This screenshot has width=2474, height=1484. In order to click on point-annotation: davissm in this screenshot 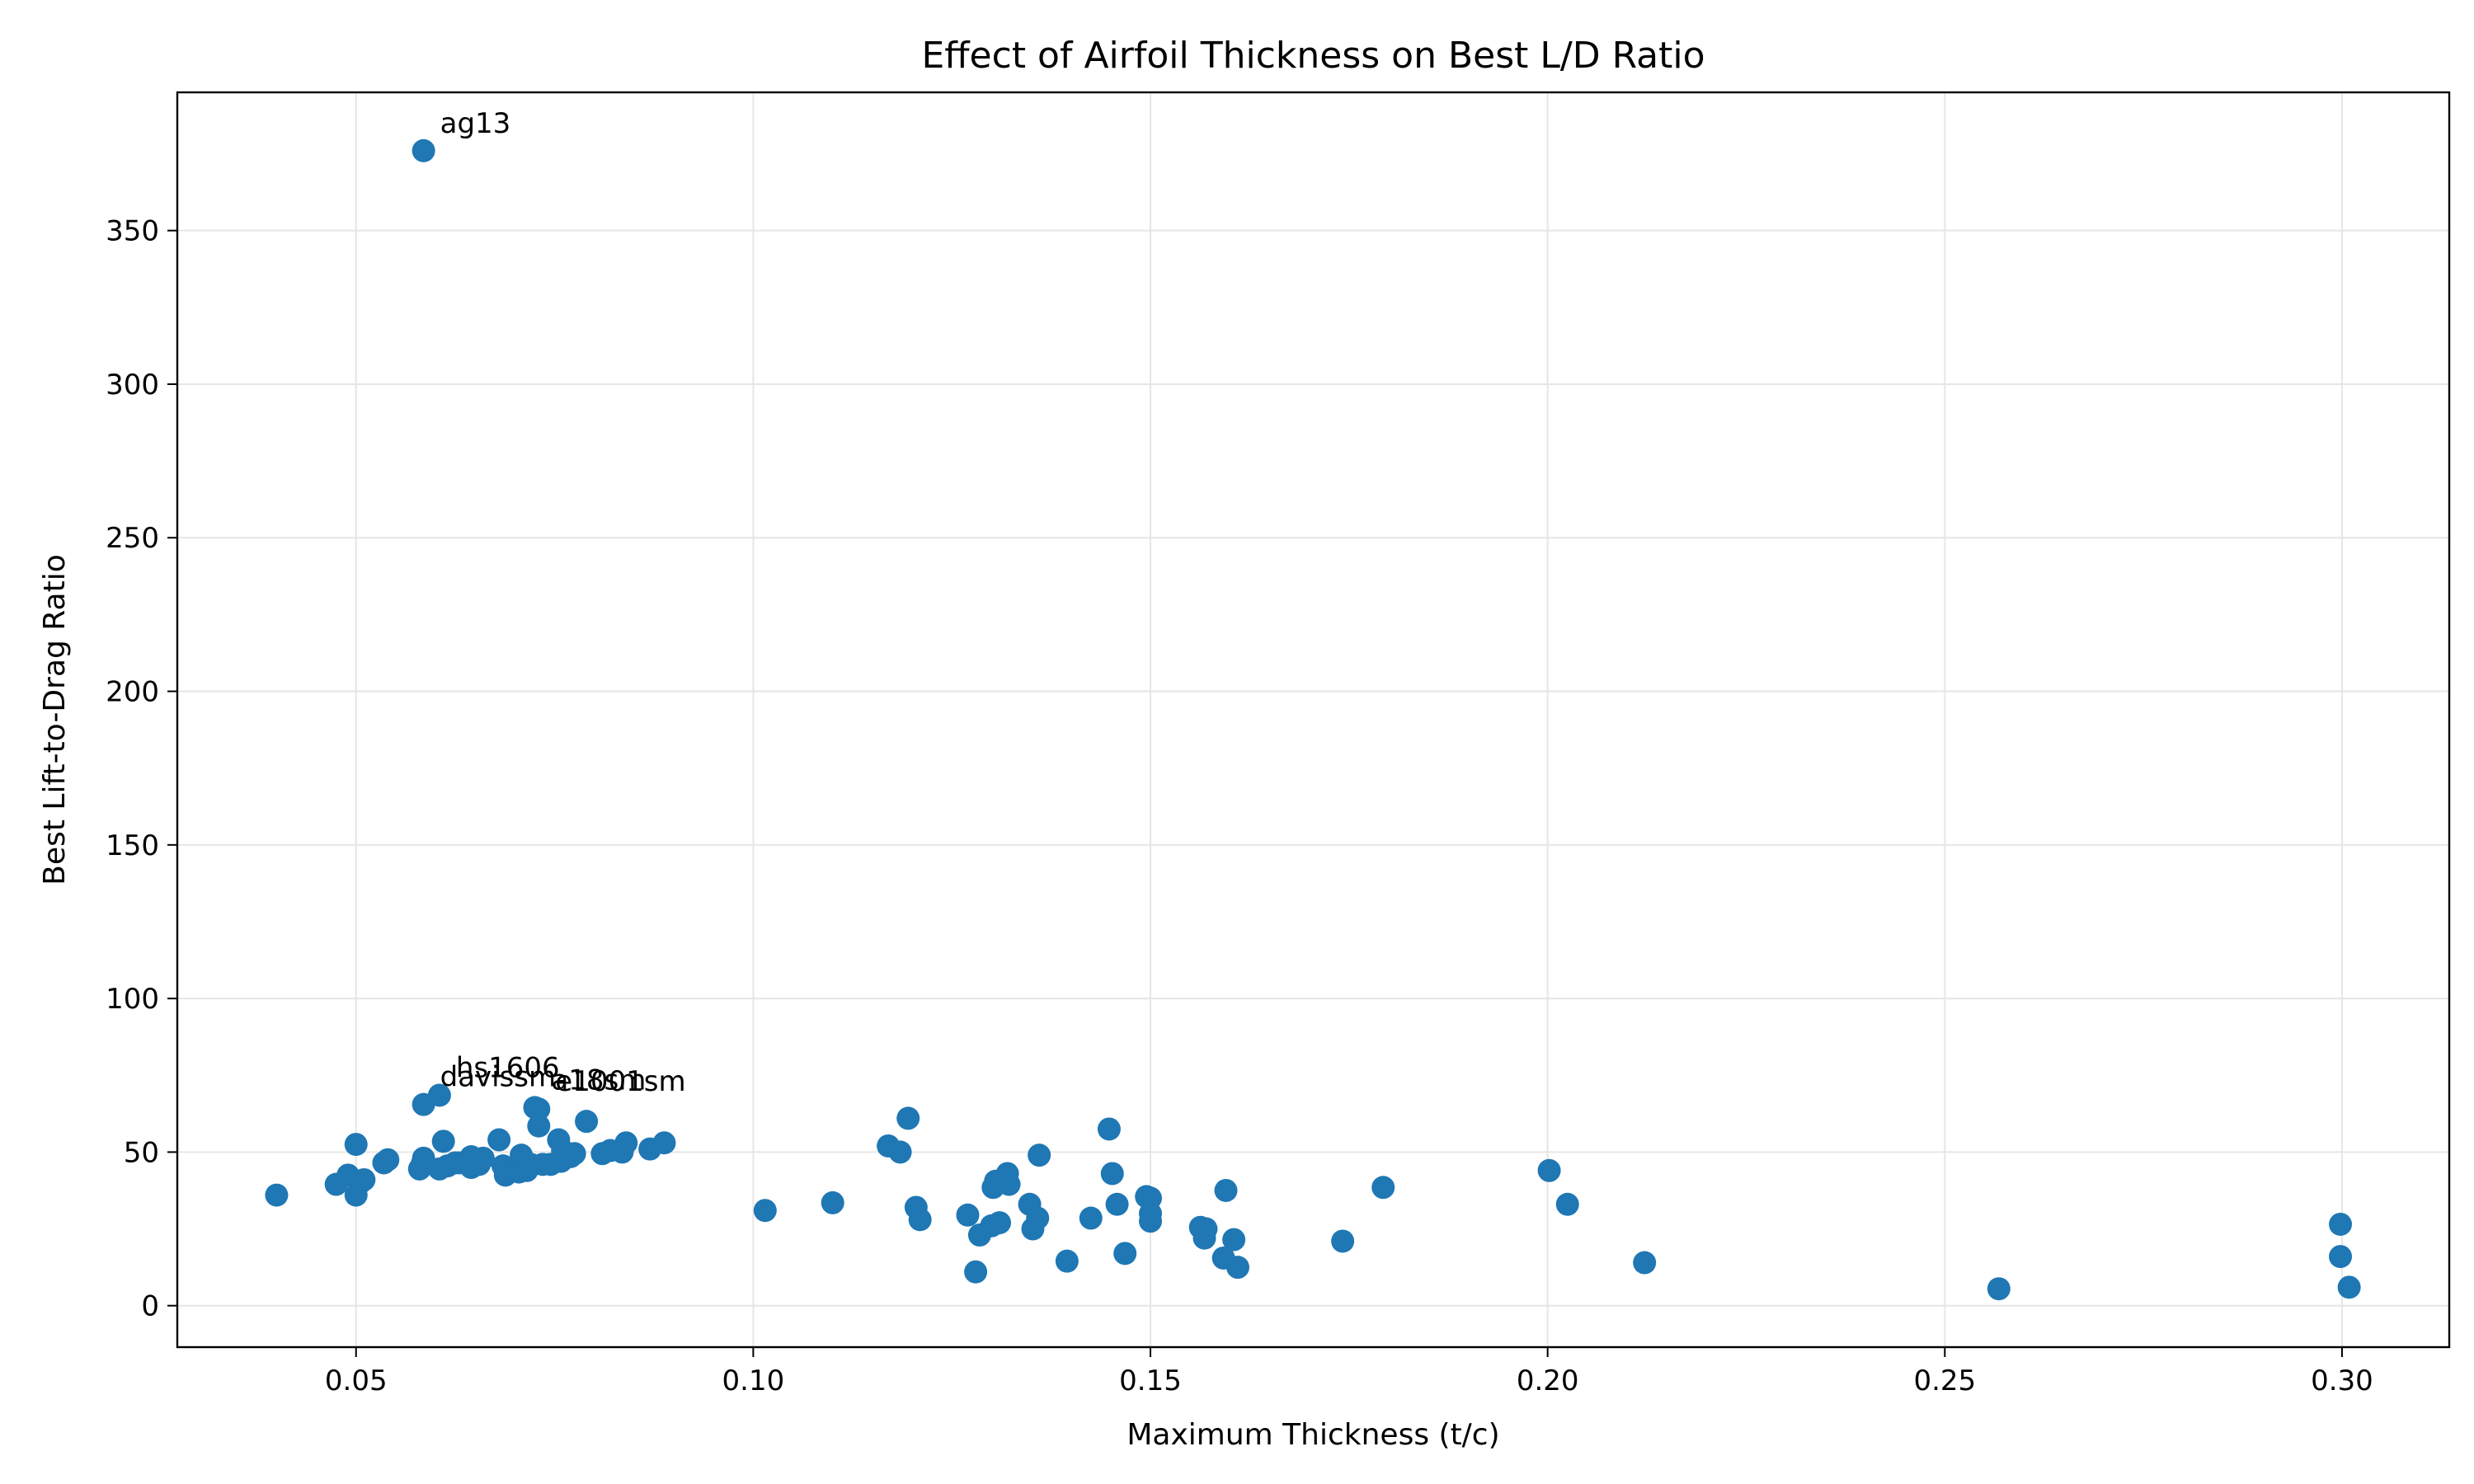, I will do `click(498, 1077)`.